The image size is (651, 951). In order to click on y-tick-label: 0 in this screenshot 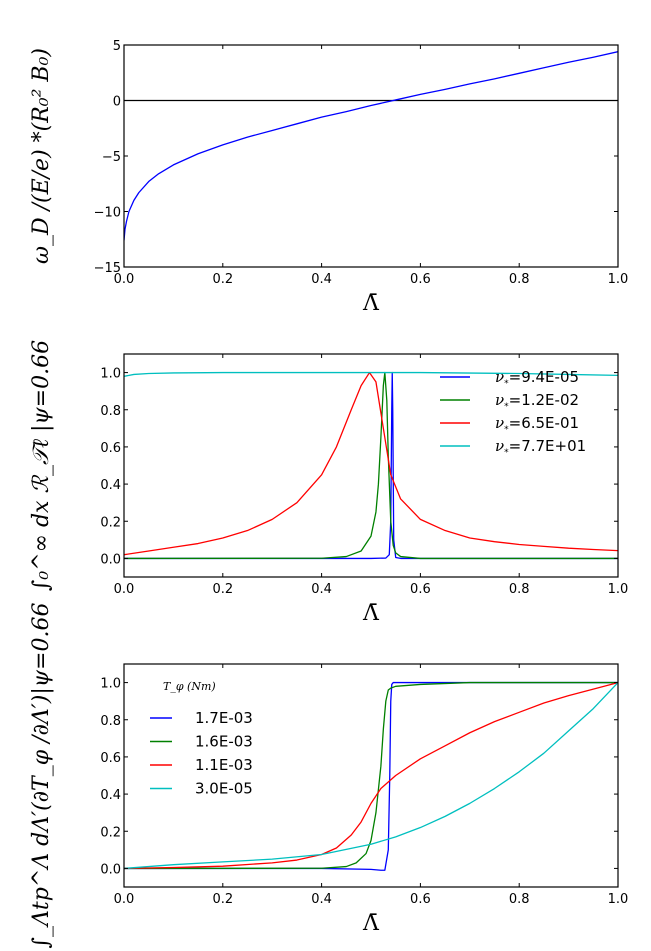, I will do `click(117, 102)`.